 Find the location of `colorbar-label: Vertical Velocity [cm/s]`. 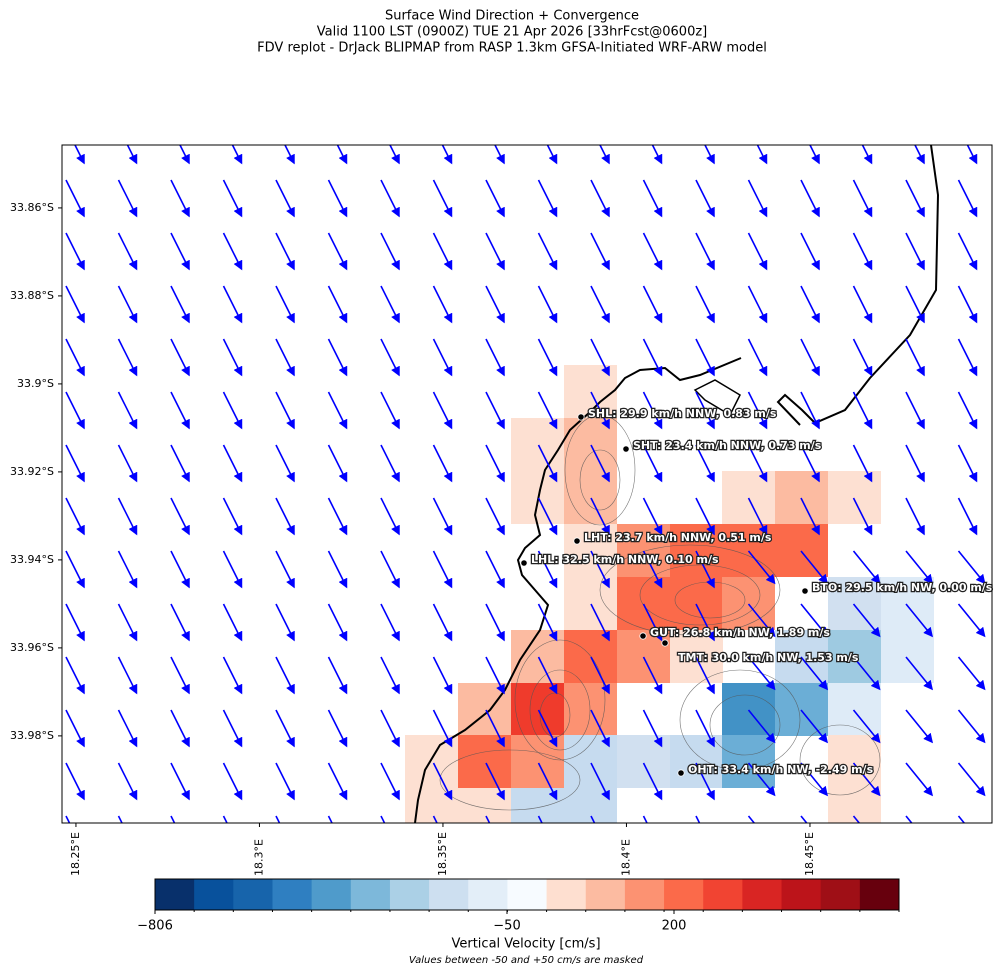

colorbar-label: Vertical Velocity [cm/s] is located at coordinates (525, 944).